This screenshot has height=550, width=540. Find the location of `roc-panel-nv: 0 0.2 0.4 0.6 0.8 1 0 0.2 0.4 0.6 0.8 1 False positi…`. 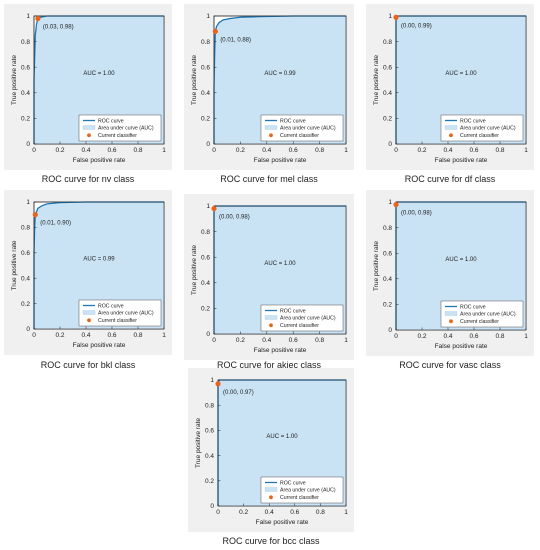

roc-panel-nv: 0 0.2 0.4 0.6 0.8 1 0 0.2 0.4 0.6 0.8 1 False positi… is located at coordinates (88, 87).